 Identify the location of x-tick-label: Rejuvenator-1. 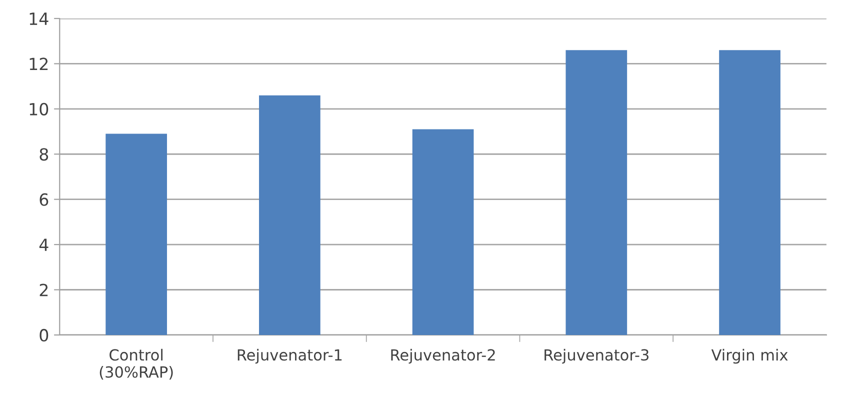
(290, 356).